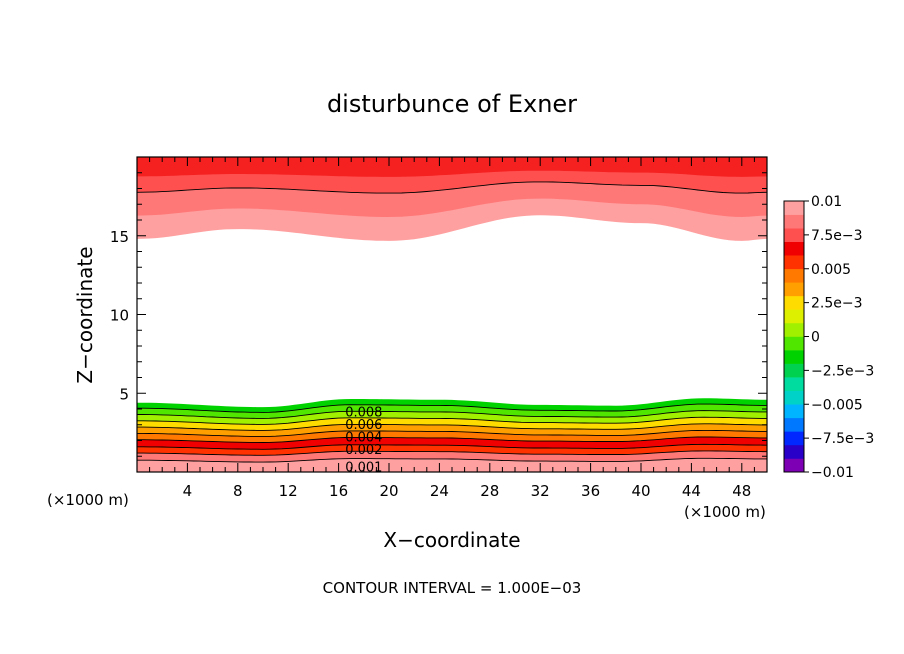  What do you see at coordinates (119, 316) in the screenshot?
I see `y-tick-label: 10` at bounding box center [119, 316].